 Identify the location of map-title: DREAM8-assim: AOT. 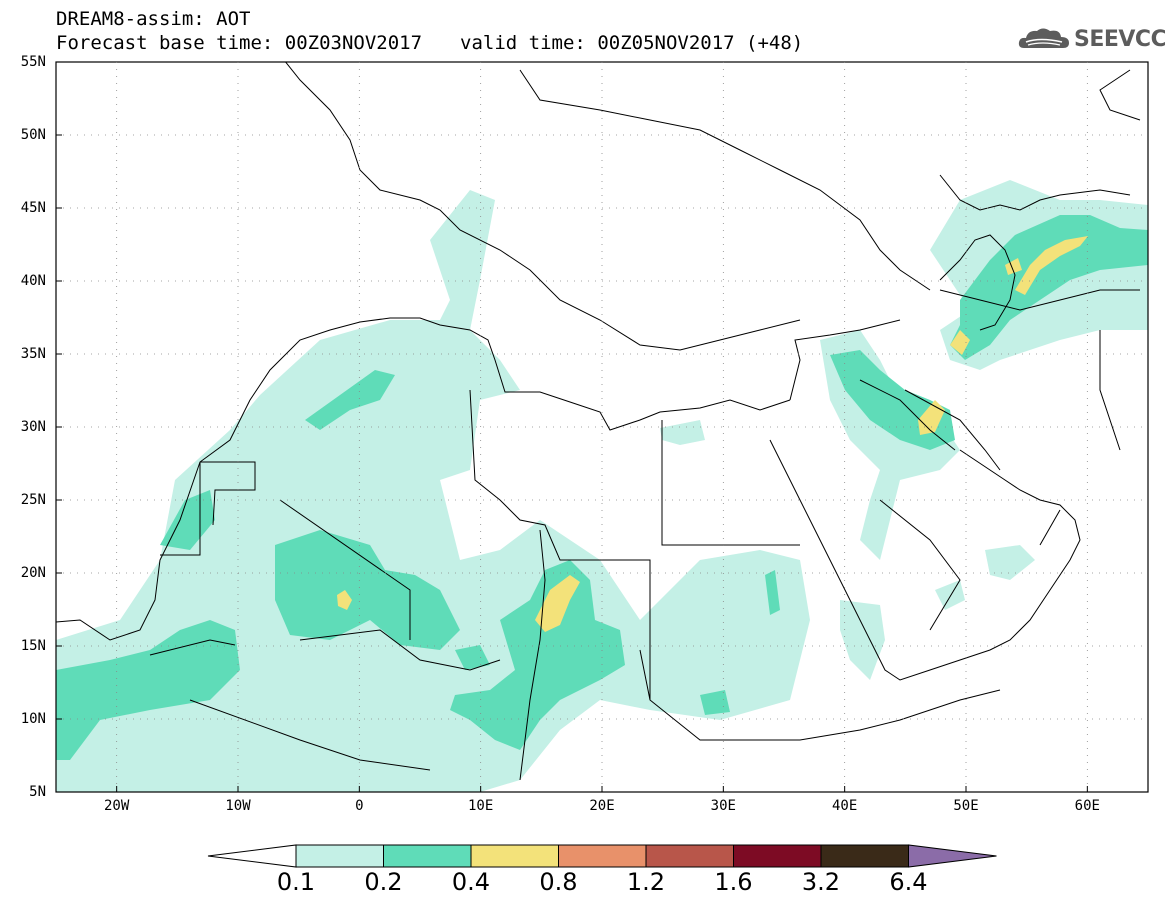
(153, 19).